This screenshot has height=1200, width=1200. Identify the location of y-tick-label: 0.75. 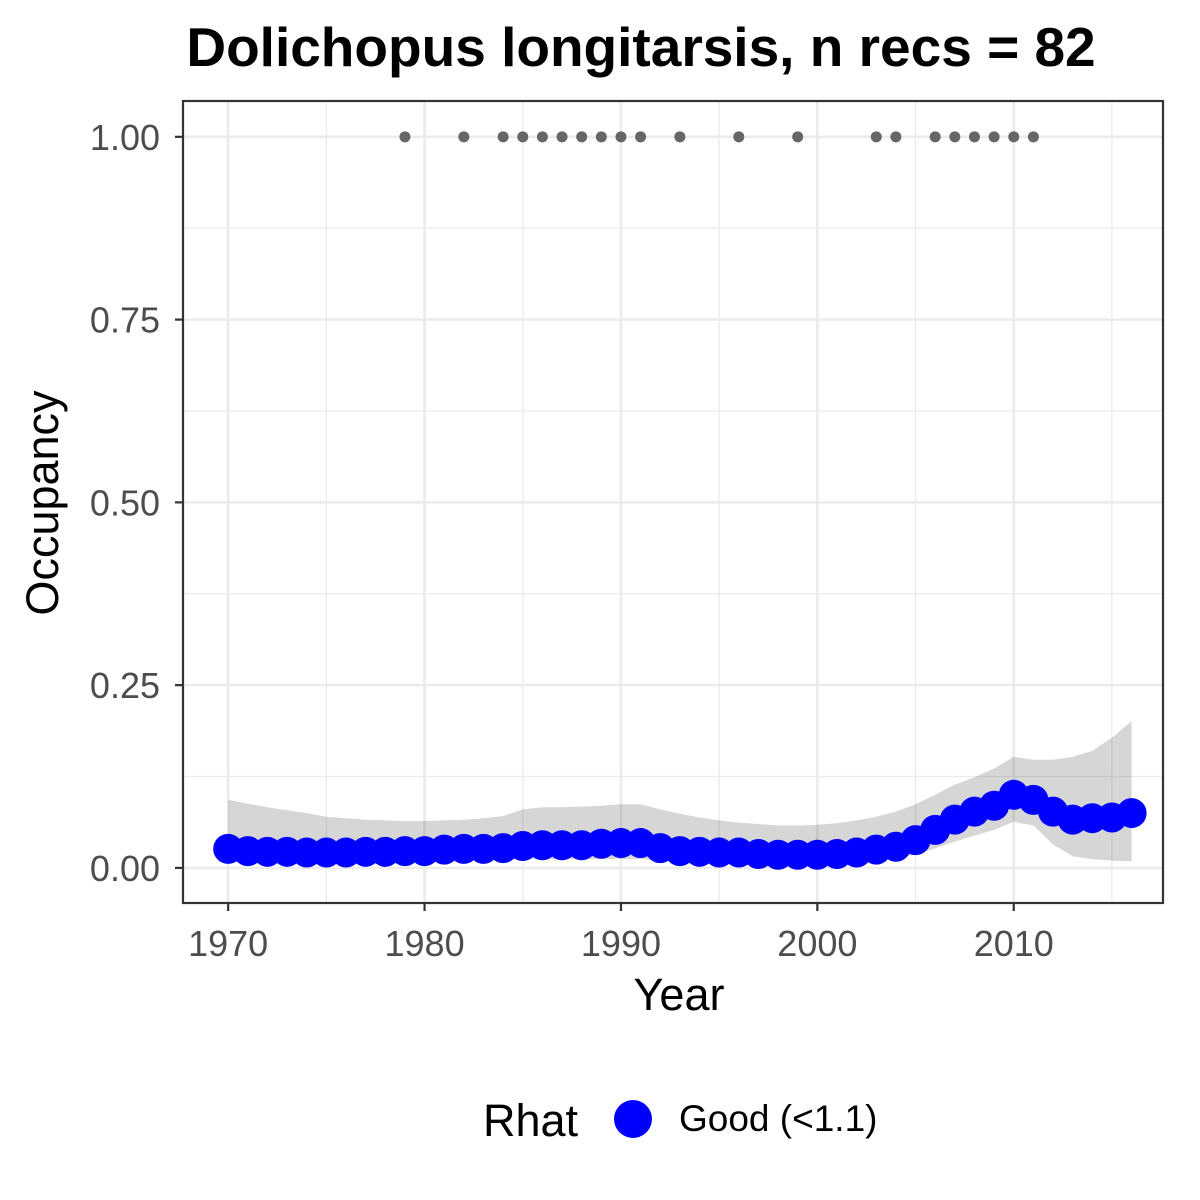
(125, 320).